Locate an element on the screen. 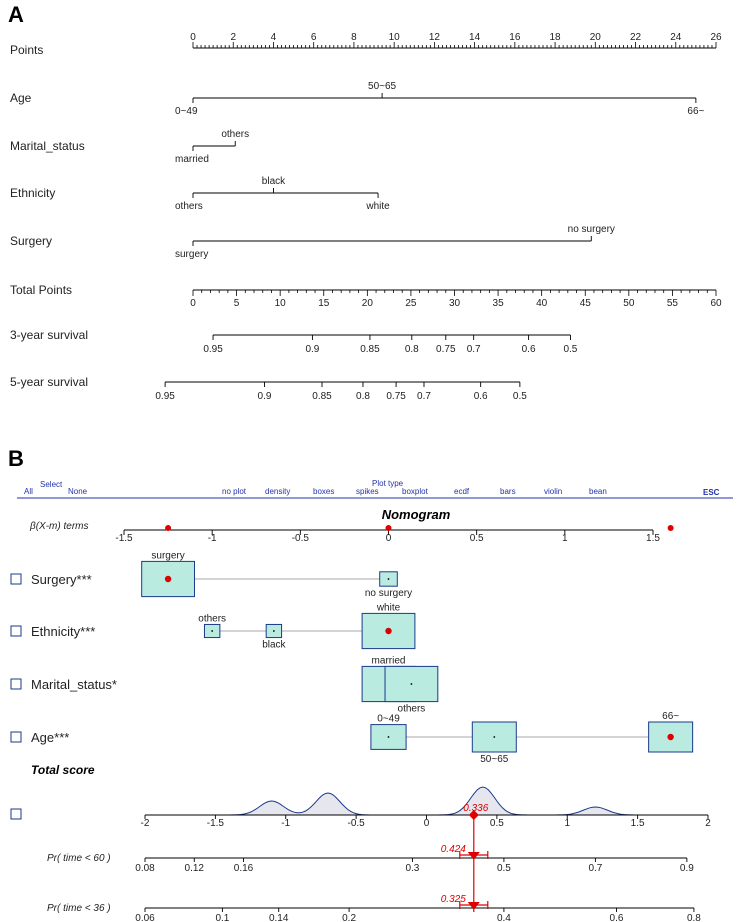 This screenshot has width=750, height=922. row-label-age: Age*** is located at coordinates (50, 737).